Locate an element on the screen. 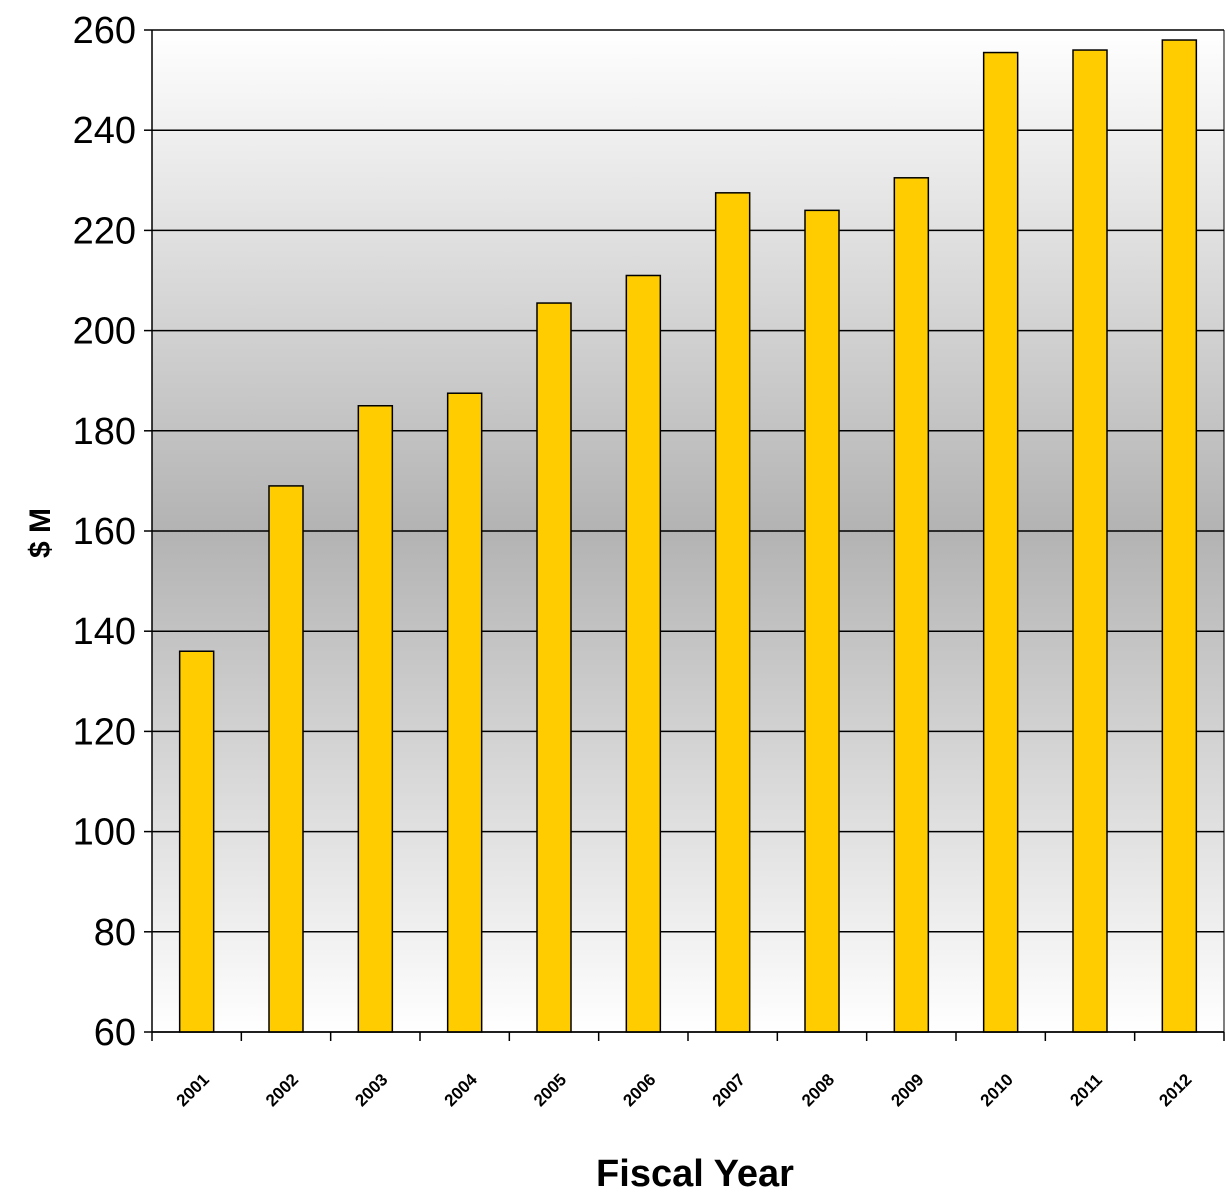 This screenshot has height=1195, width=1227. bar-2003 is located at coordinates (375, 719).